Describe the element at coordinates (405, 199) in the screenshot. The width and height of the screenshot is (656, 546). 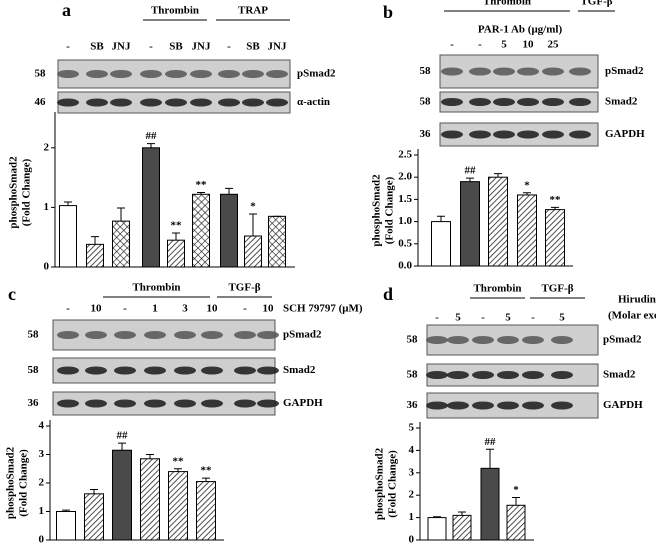
I see `y-tick-label: 1.5` at that location.